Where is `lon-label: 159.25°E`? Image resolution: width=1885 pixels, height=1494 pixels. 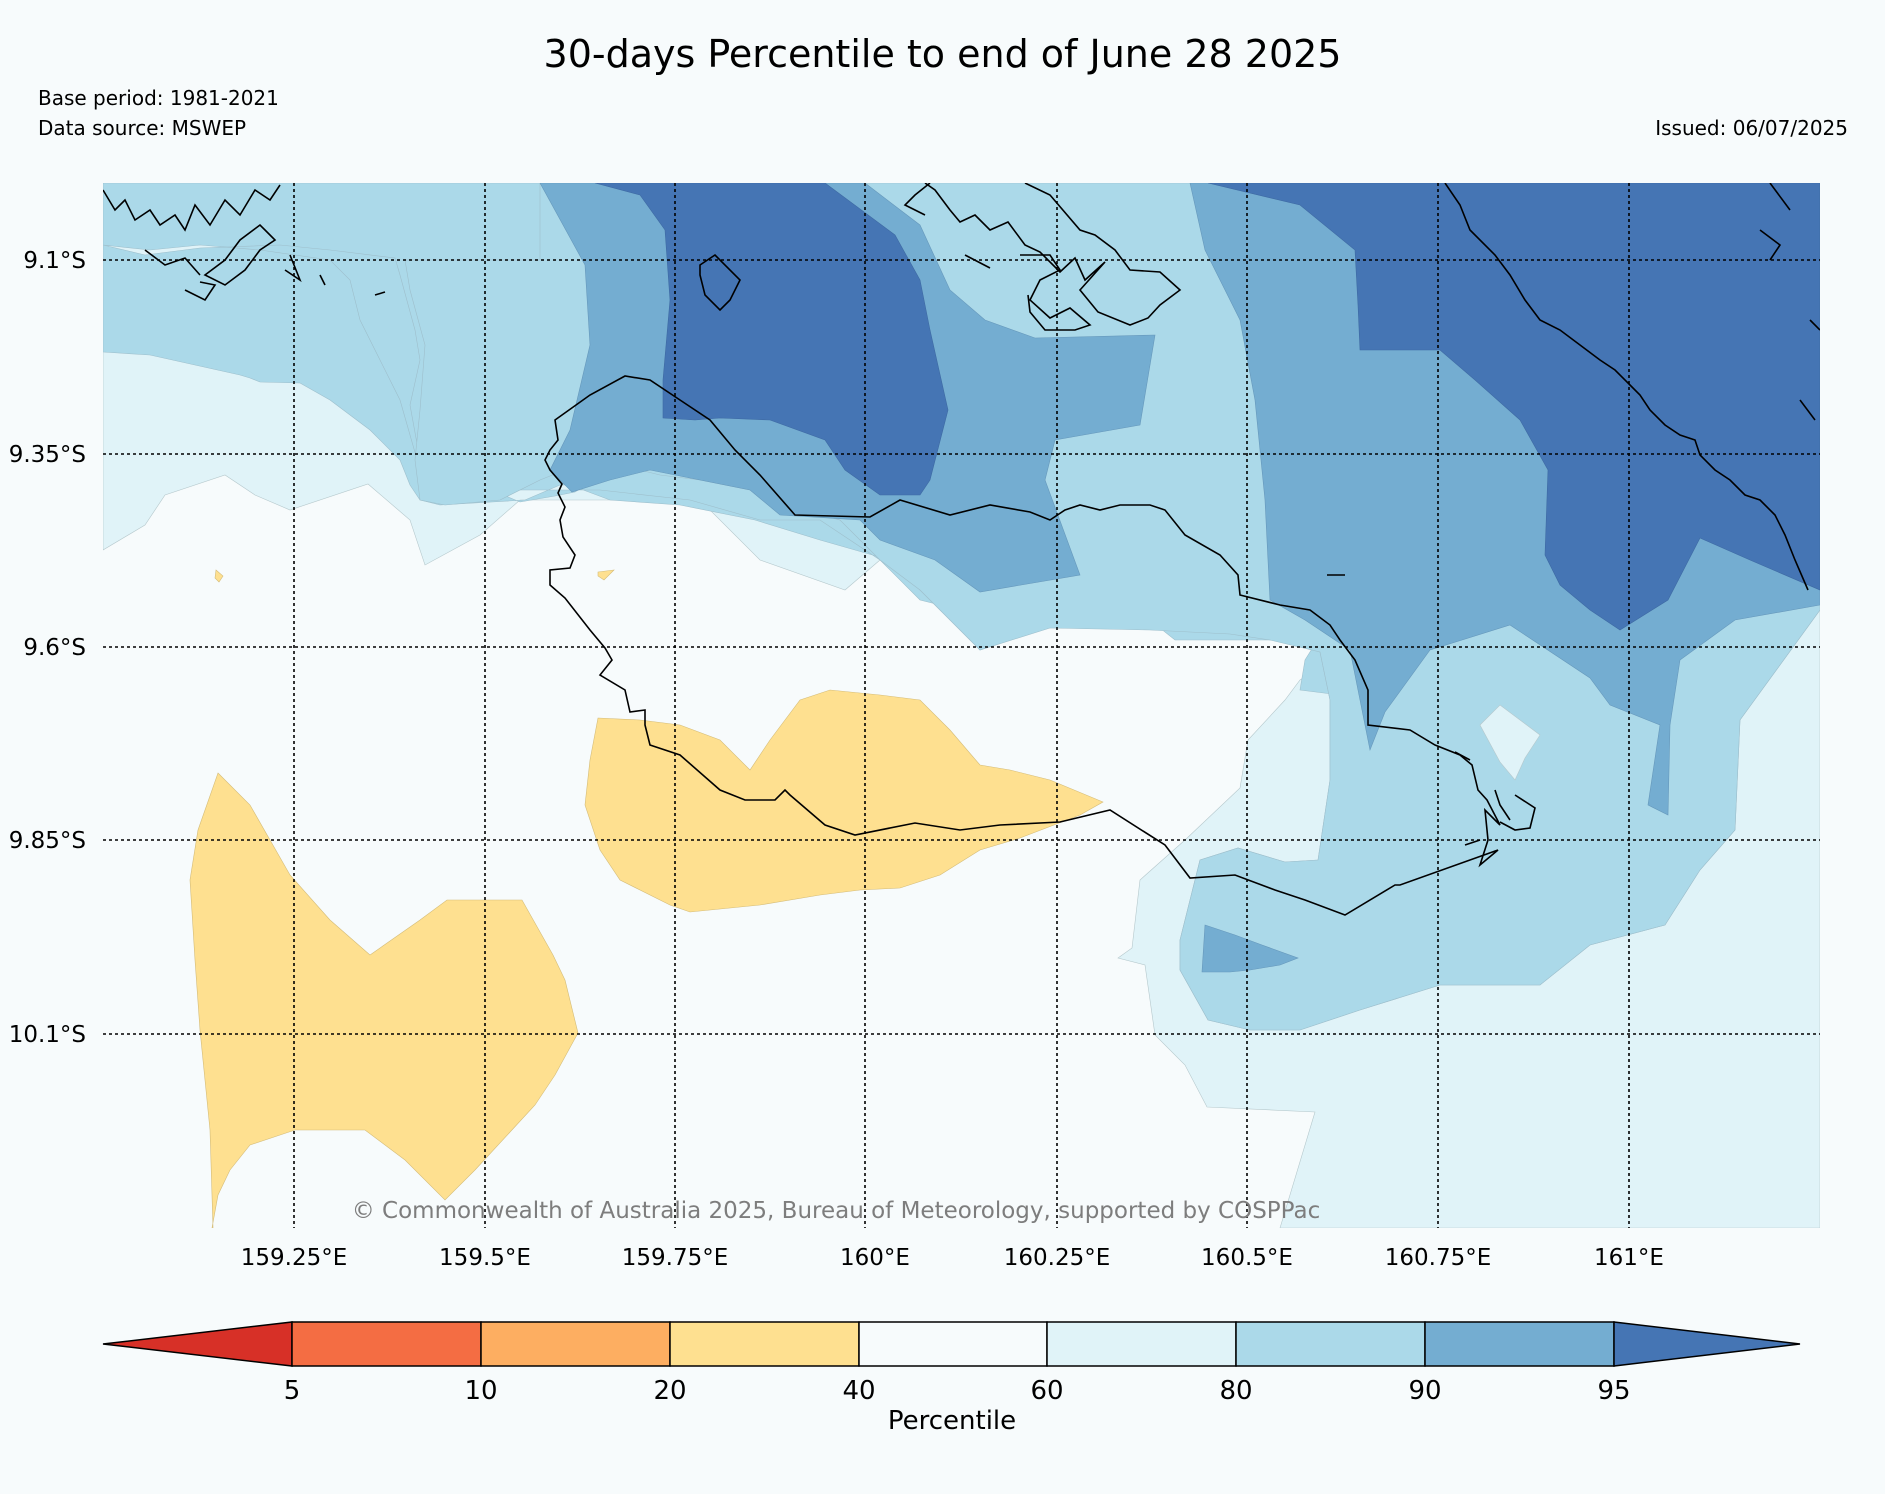 lon-label: 159.25°E is located at coordinates (294, 1258).